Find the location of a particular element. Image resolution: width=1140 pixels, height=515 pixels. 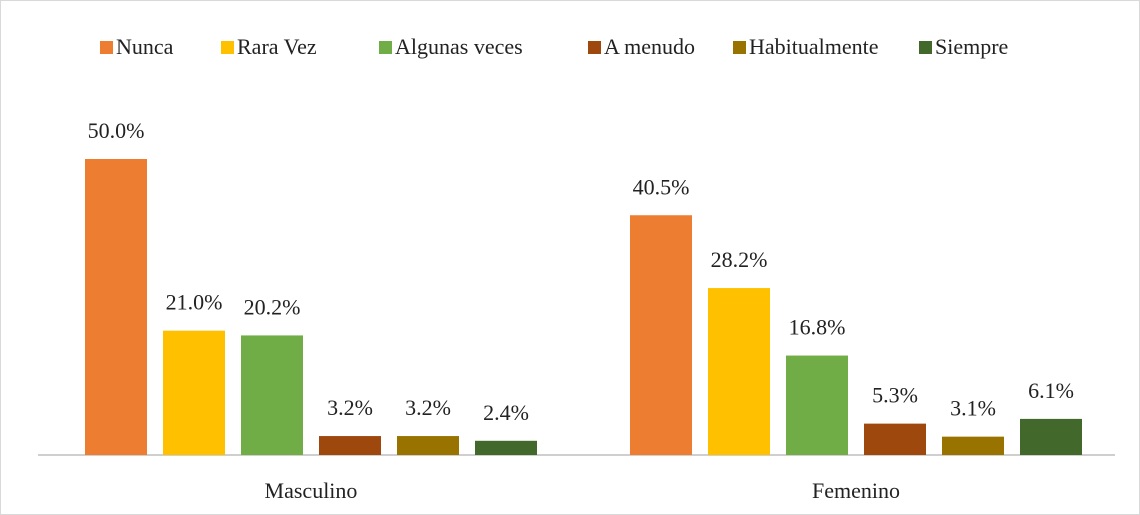

value-label: 50.0% is located at coordinates (116, 130).